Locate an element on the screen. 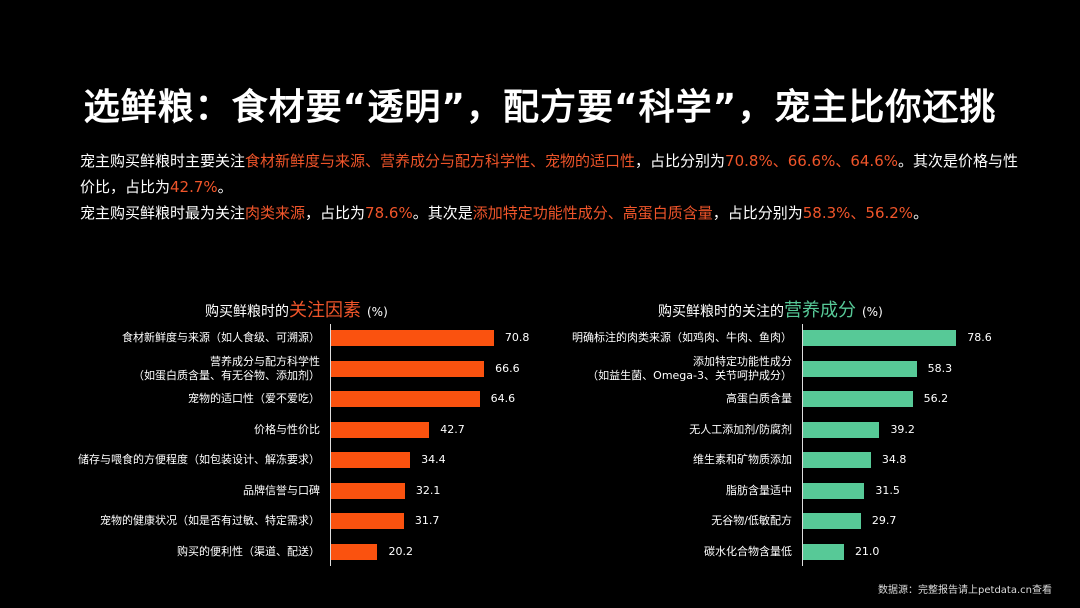  category-label-line: 品牌信誉与口碑 is located at coordinates (281, 490).